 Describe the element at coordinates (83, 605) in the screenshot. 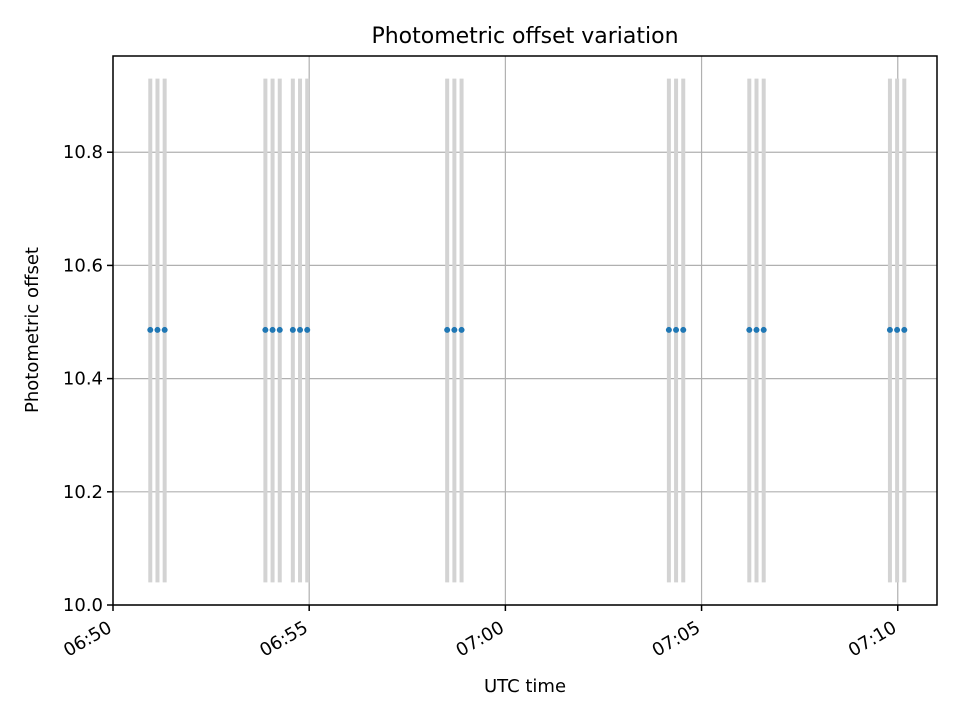

I see `y-tick-label: 10.0` at that location.